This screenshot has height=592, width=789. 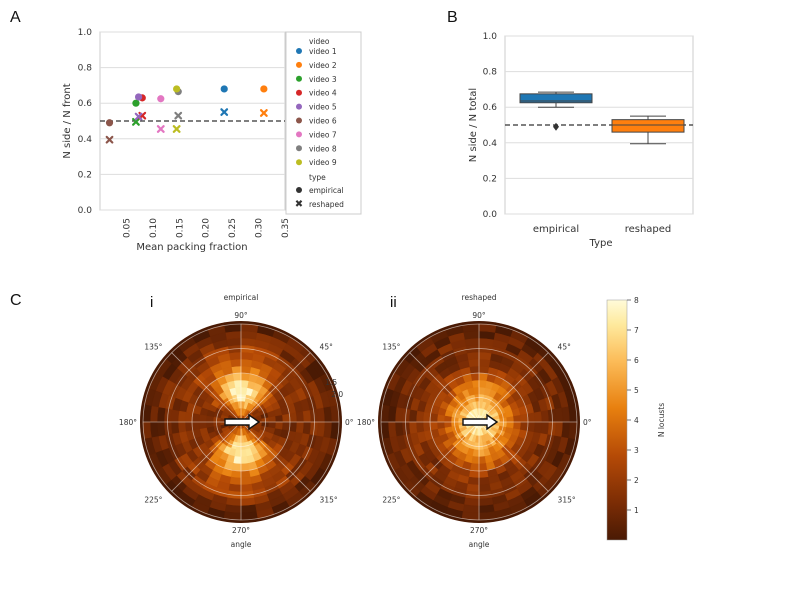 I want to click on y-tick-b: 0.2, so click(x=490, y=179).